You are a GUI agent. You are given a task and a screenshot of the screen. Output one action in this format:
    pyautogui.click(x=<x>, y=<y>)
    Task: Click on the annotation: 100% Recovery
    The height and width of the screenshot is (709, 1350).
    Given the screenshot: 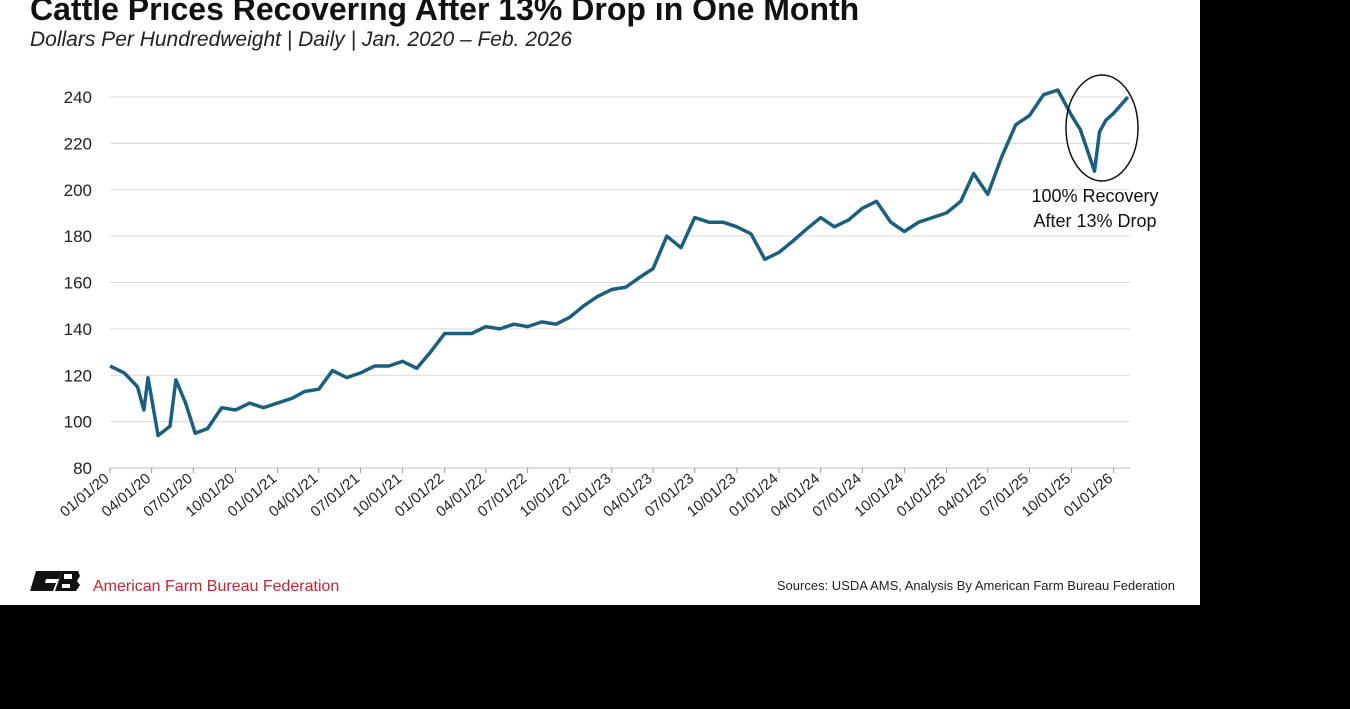 What is the action you would take?
    pyautogui.click(x=1094, y=196)
    